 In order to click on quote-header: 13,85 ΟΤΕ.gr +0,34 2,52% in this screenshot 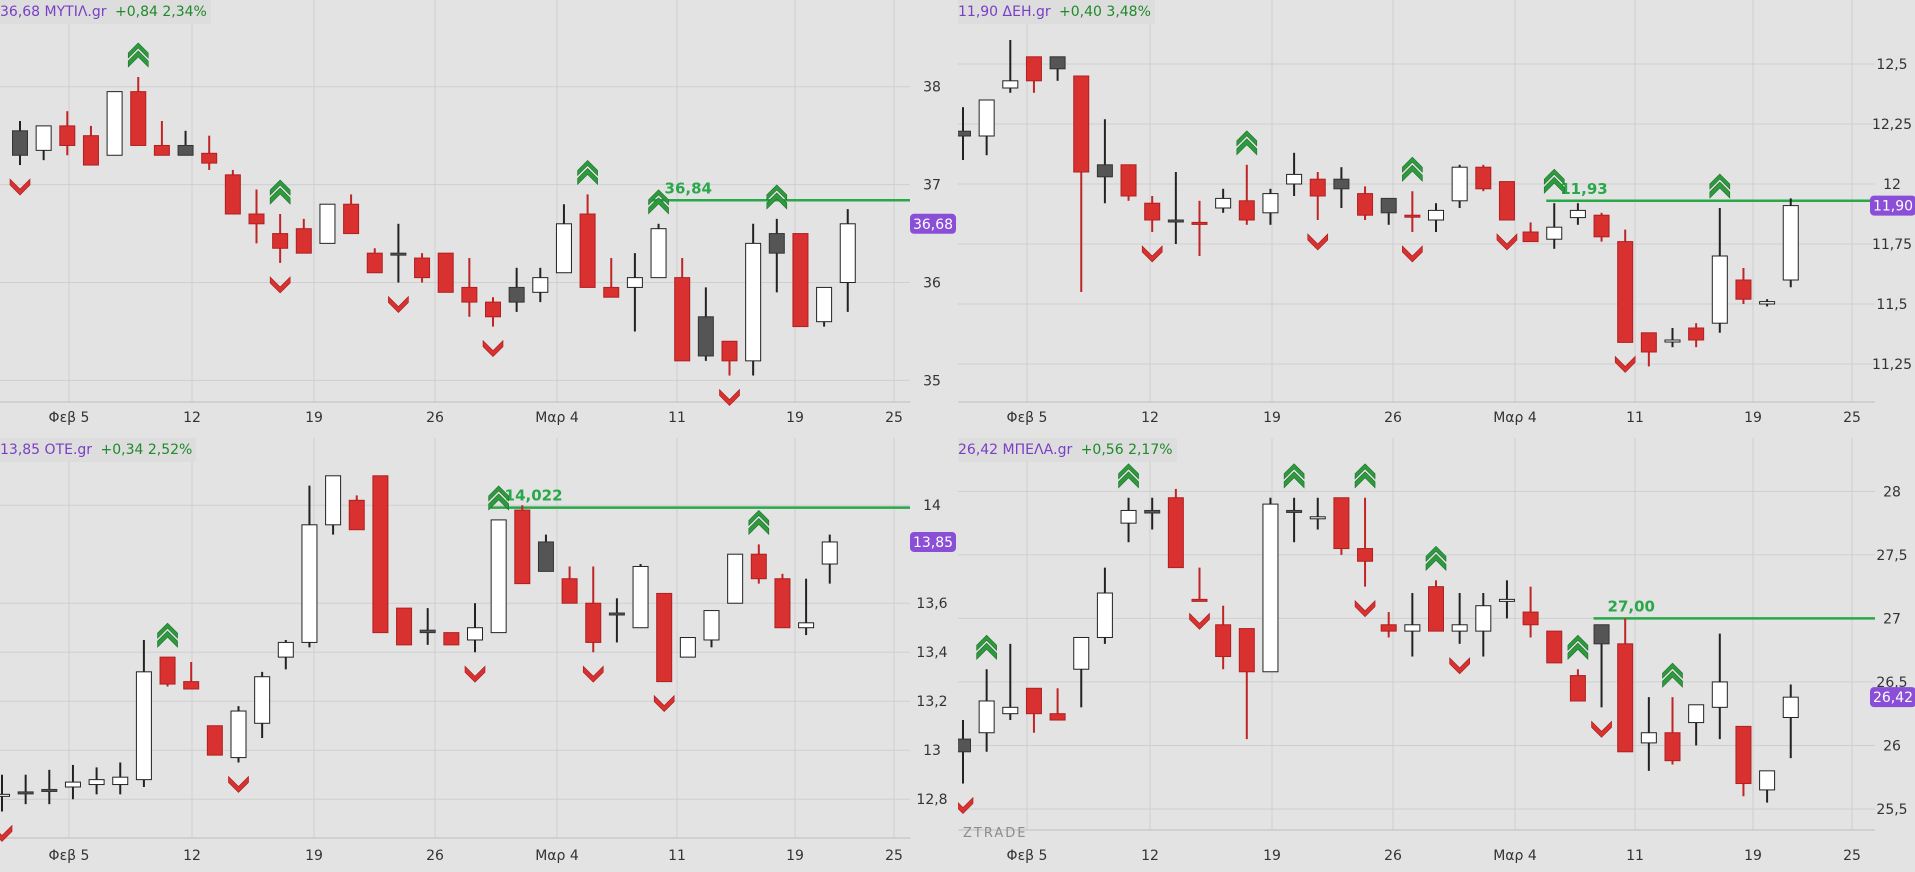, I will do `click(98, 450)`.